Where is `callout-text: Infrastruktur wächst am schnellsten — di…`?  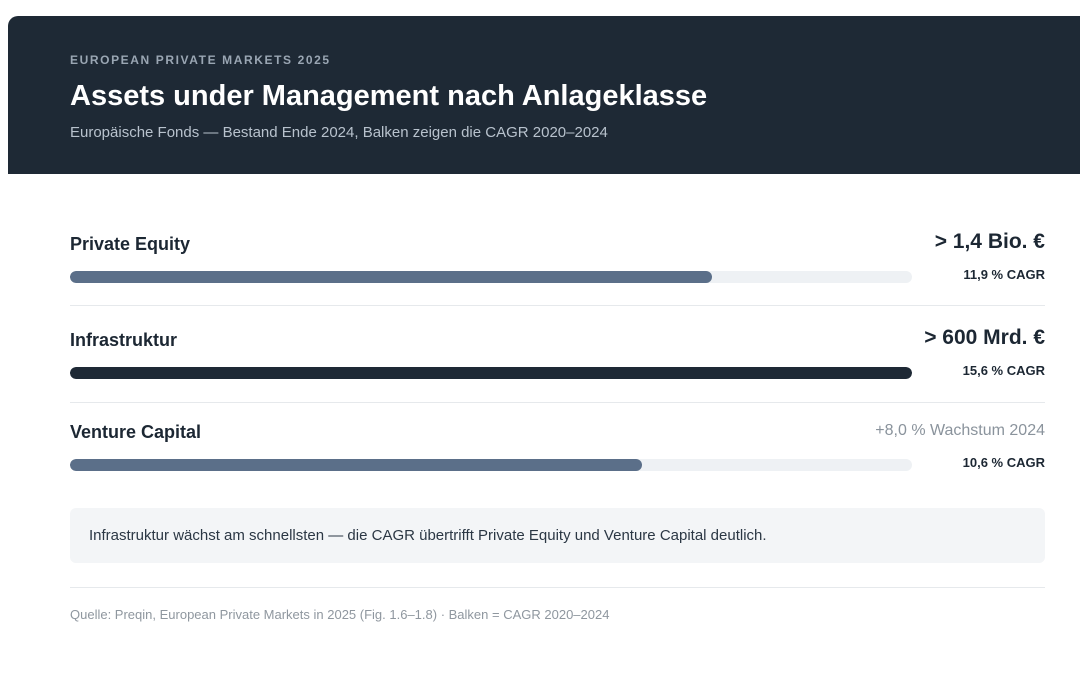 callout-text: Infrastruktur wächst am schnellsten — di… is located at coordinates (428, 535).